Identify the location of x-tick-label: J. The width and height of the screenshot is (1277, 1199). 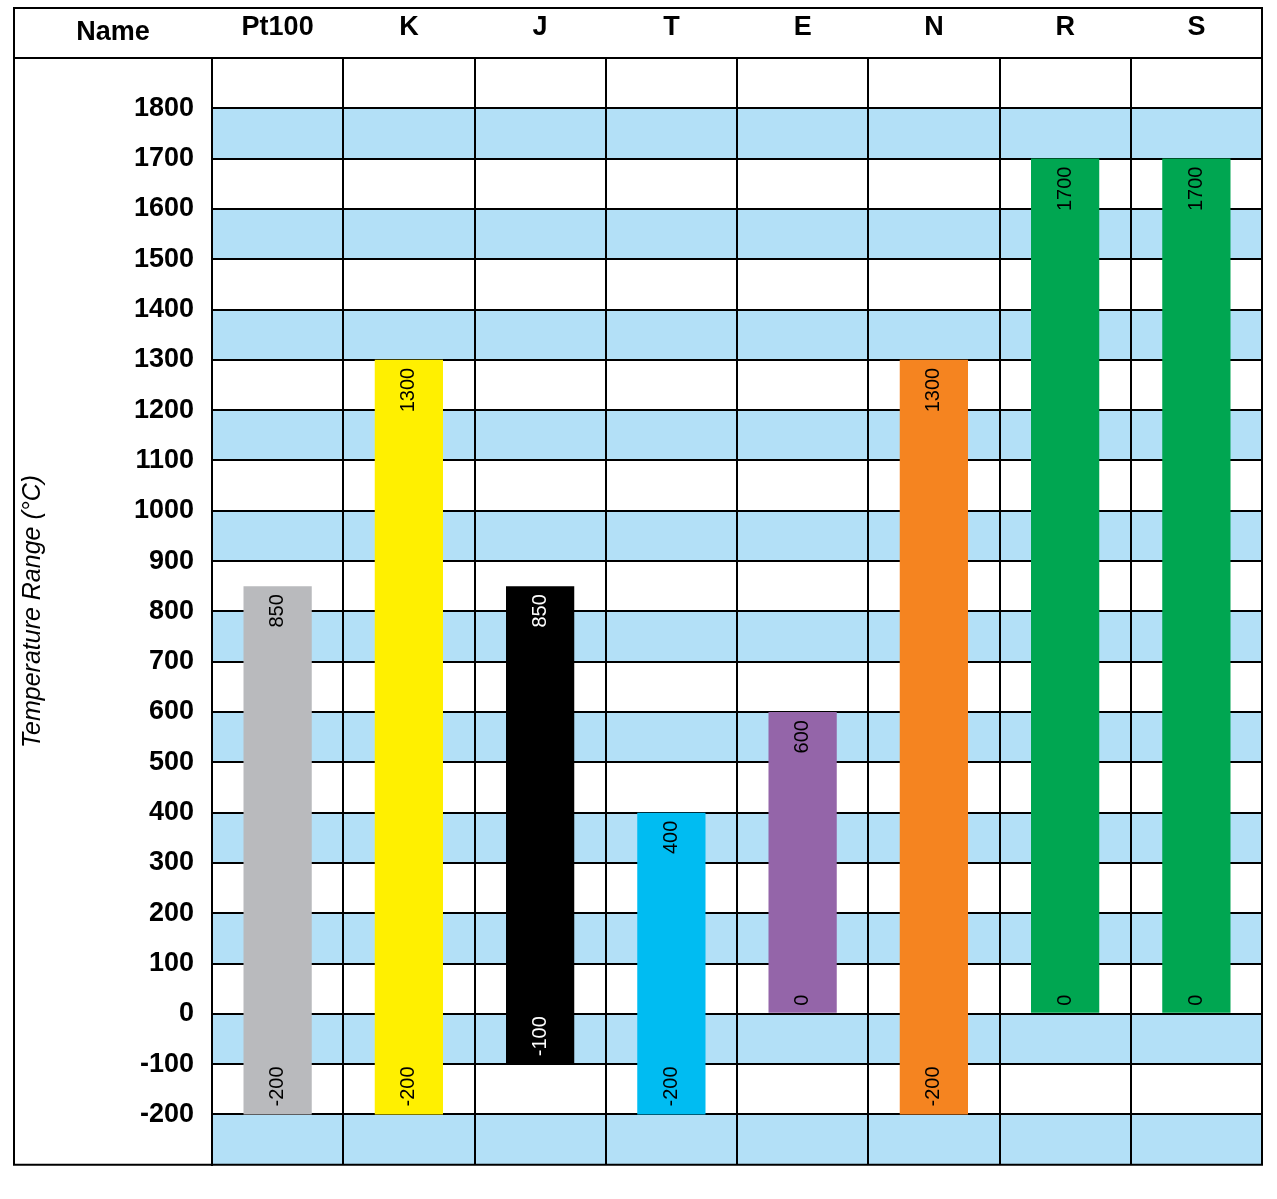
(540, 26).